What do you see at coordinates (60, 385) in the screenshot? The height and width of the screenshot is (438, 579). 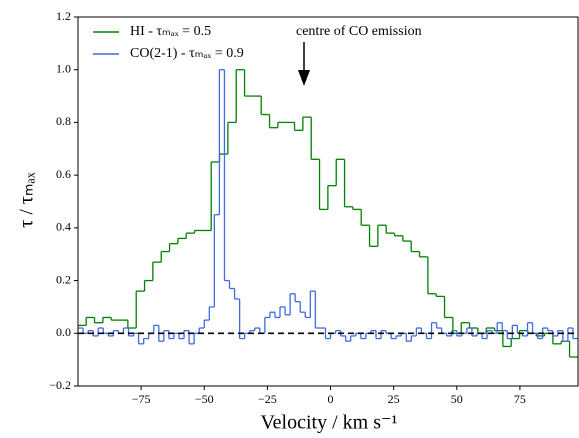 I see `y-tick-label: −0.2` at bounding box center [60, 385].